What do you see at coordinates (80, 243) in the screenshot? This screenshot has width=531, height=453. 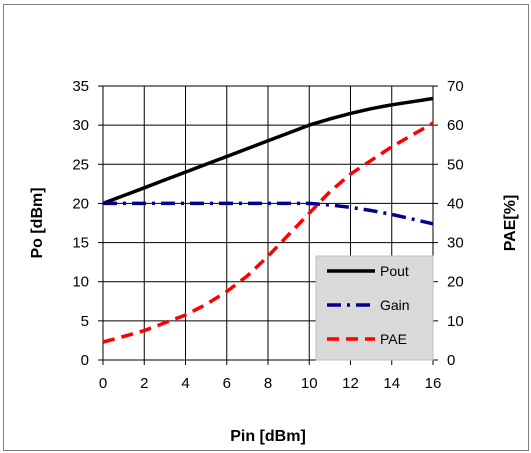 I see `y-tick-label: 15` at bounding box center [80, 243].